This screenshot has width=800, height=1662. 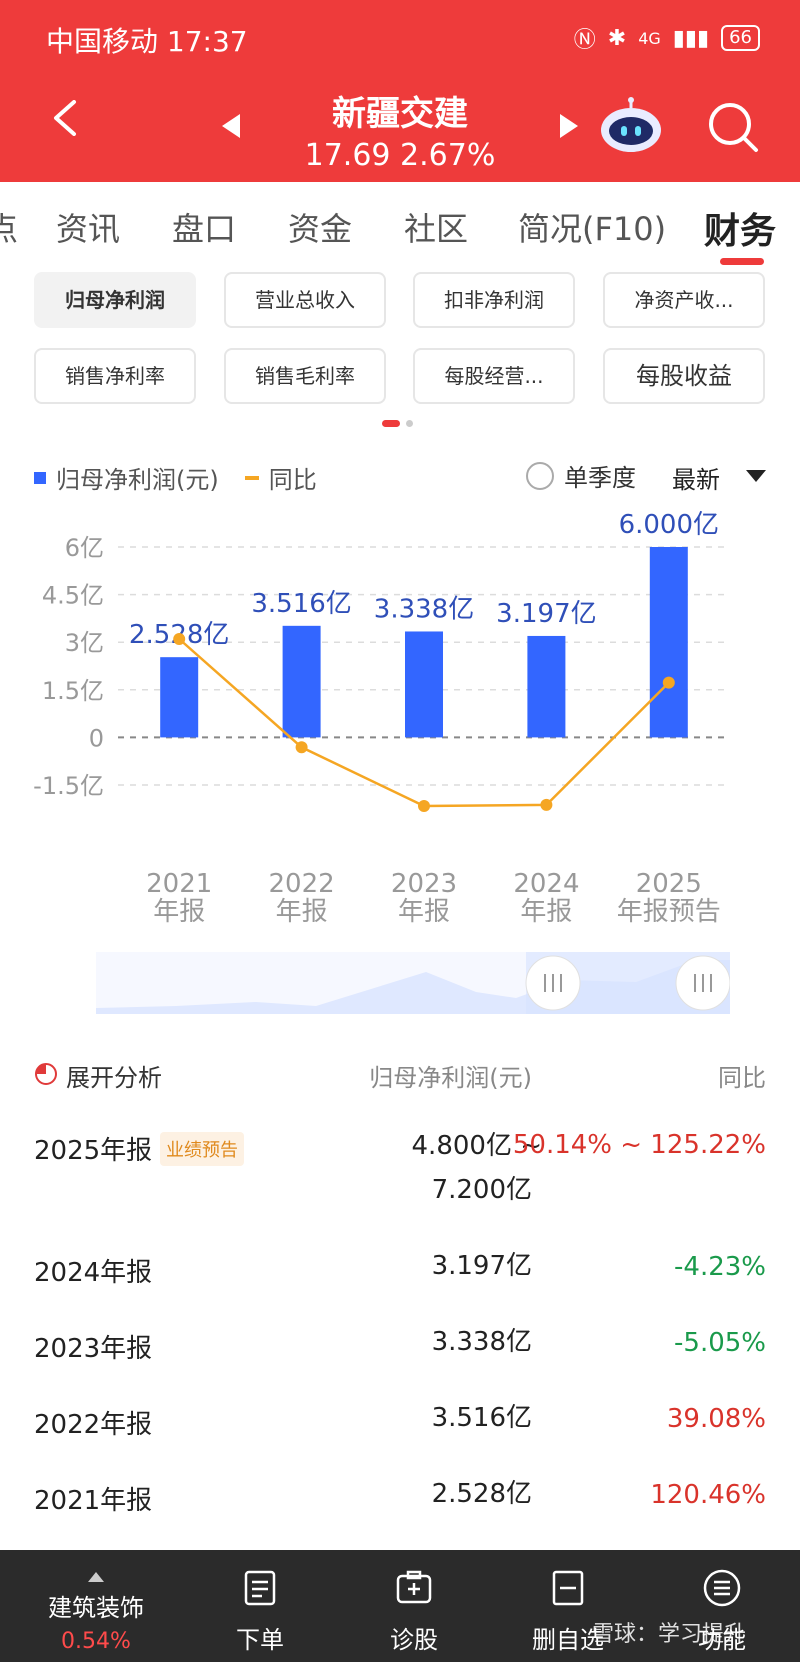 What do you see at coordinates (546, 614) in the screenshot?
I see `bar-value-label: 3.197亿` at bounding box center [546, 614].